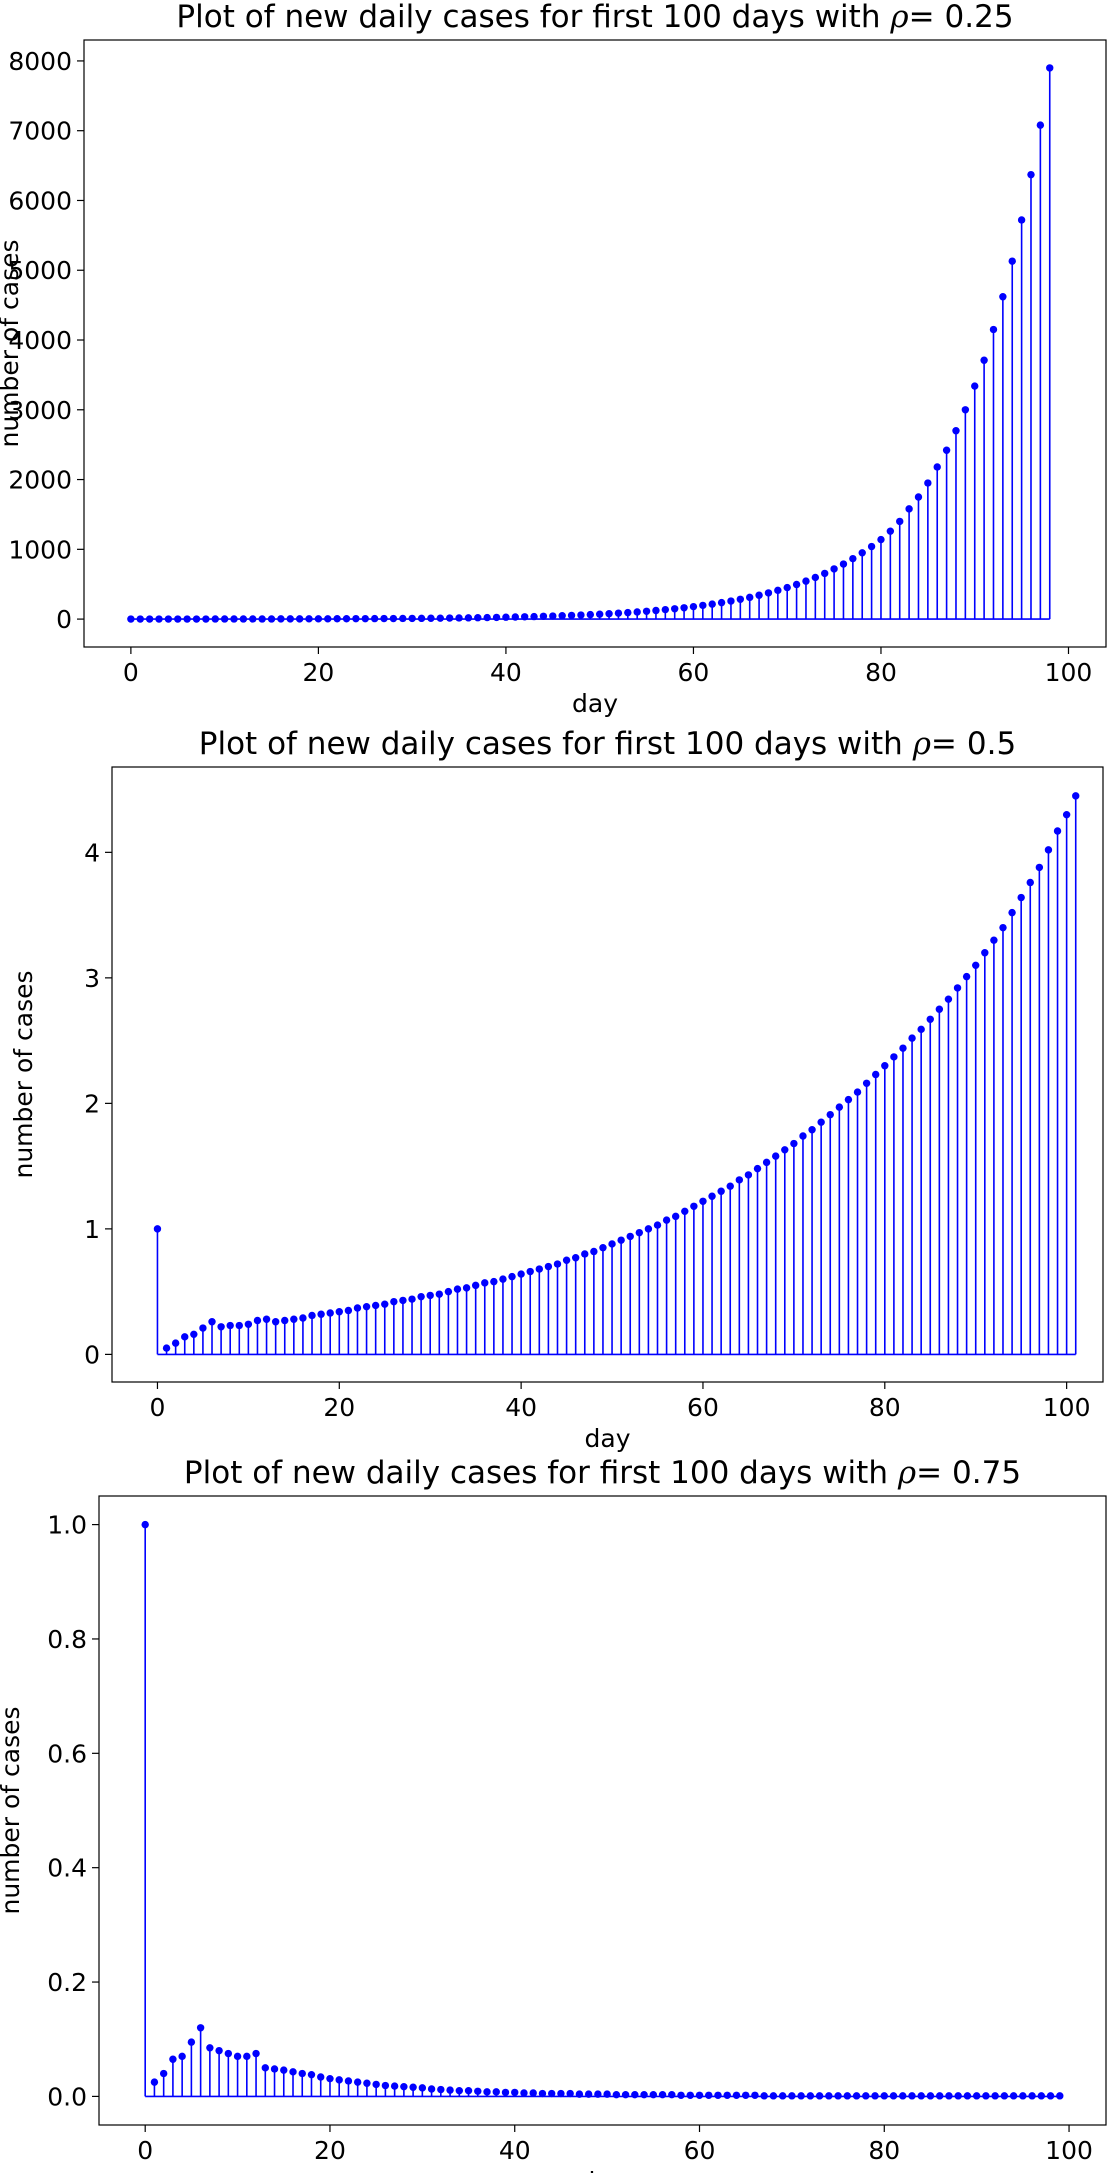  What do you see at coordinates (929, 1473) in the screenshot?
I see `title-eq: =` at bounding box center [929, 1473].